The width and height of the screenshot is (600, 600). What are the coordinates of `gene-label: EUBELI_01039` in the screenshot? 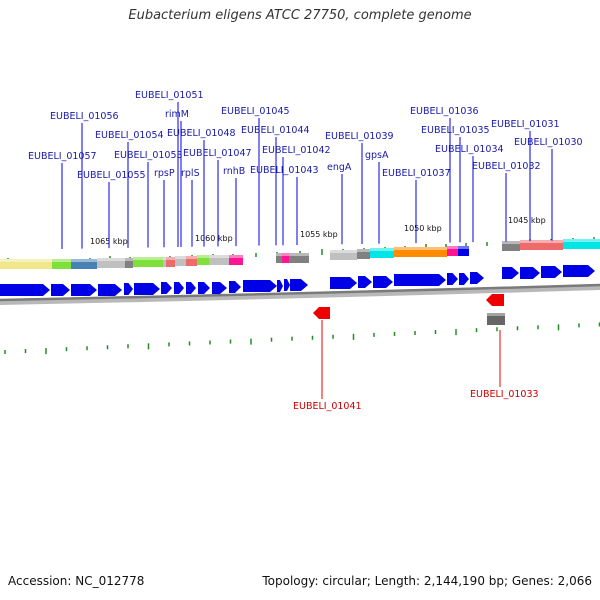 It's located at (359, 136).